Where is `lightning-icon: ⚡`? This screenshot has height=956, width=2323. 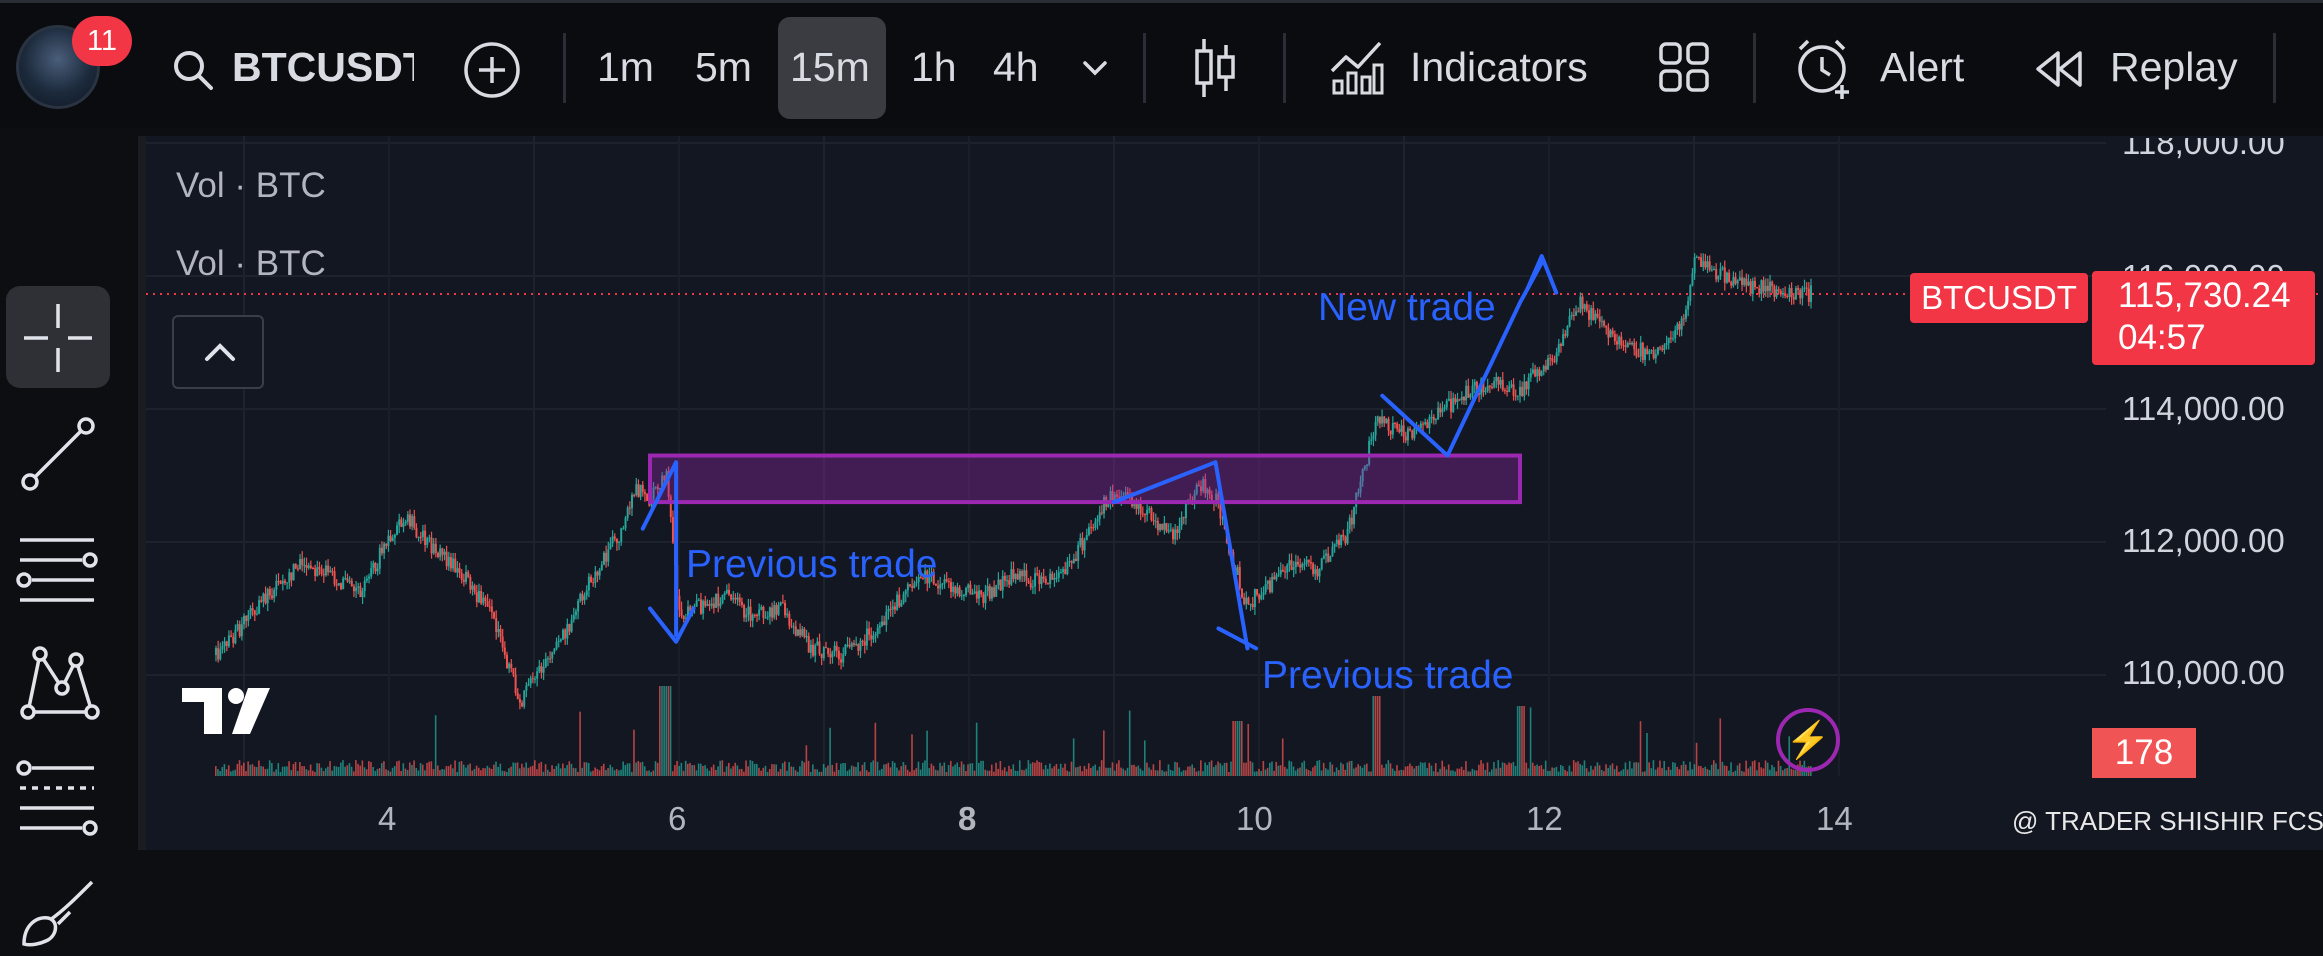 lightning-icon: ⚡ is located at coordinates (1808, 740).